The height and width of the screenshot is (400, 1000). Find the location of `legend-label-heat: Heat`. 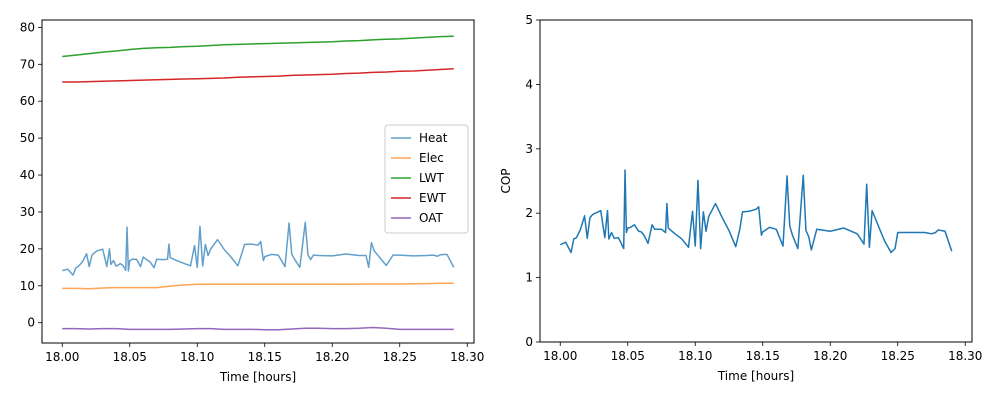

legend-label-heat: Heat is located at coordinates (433, 138).